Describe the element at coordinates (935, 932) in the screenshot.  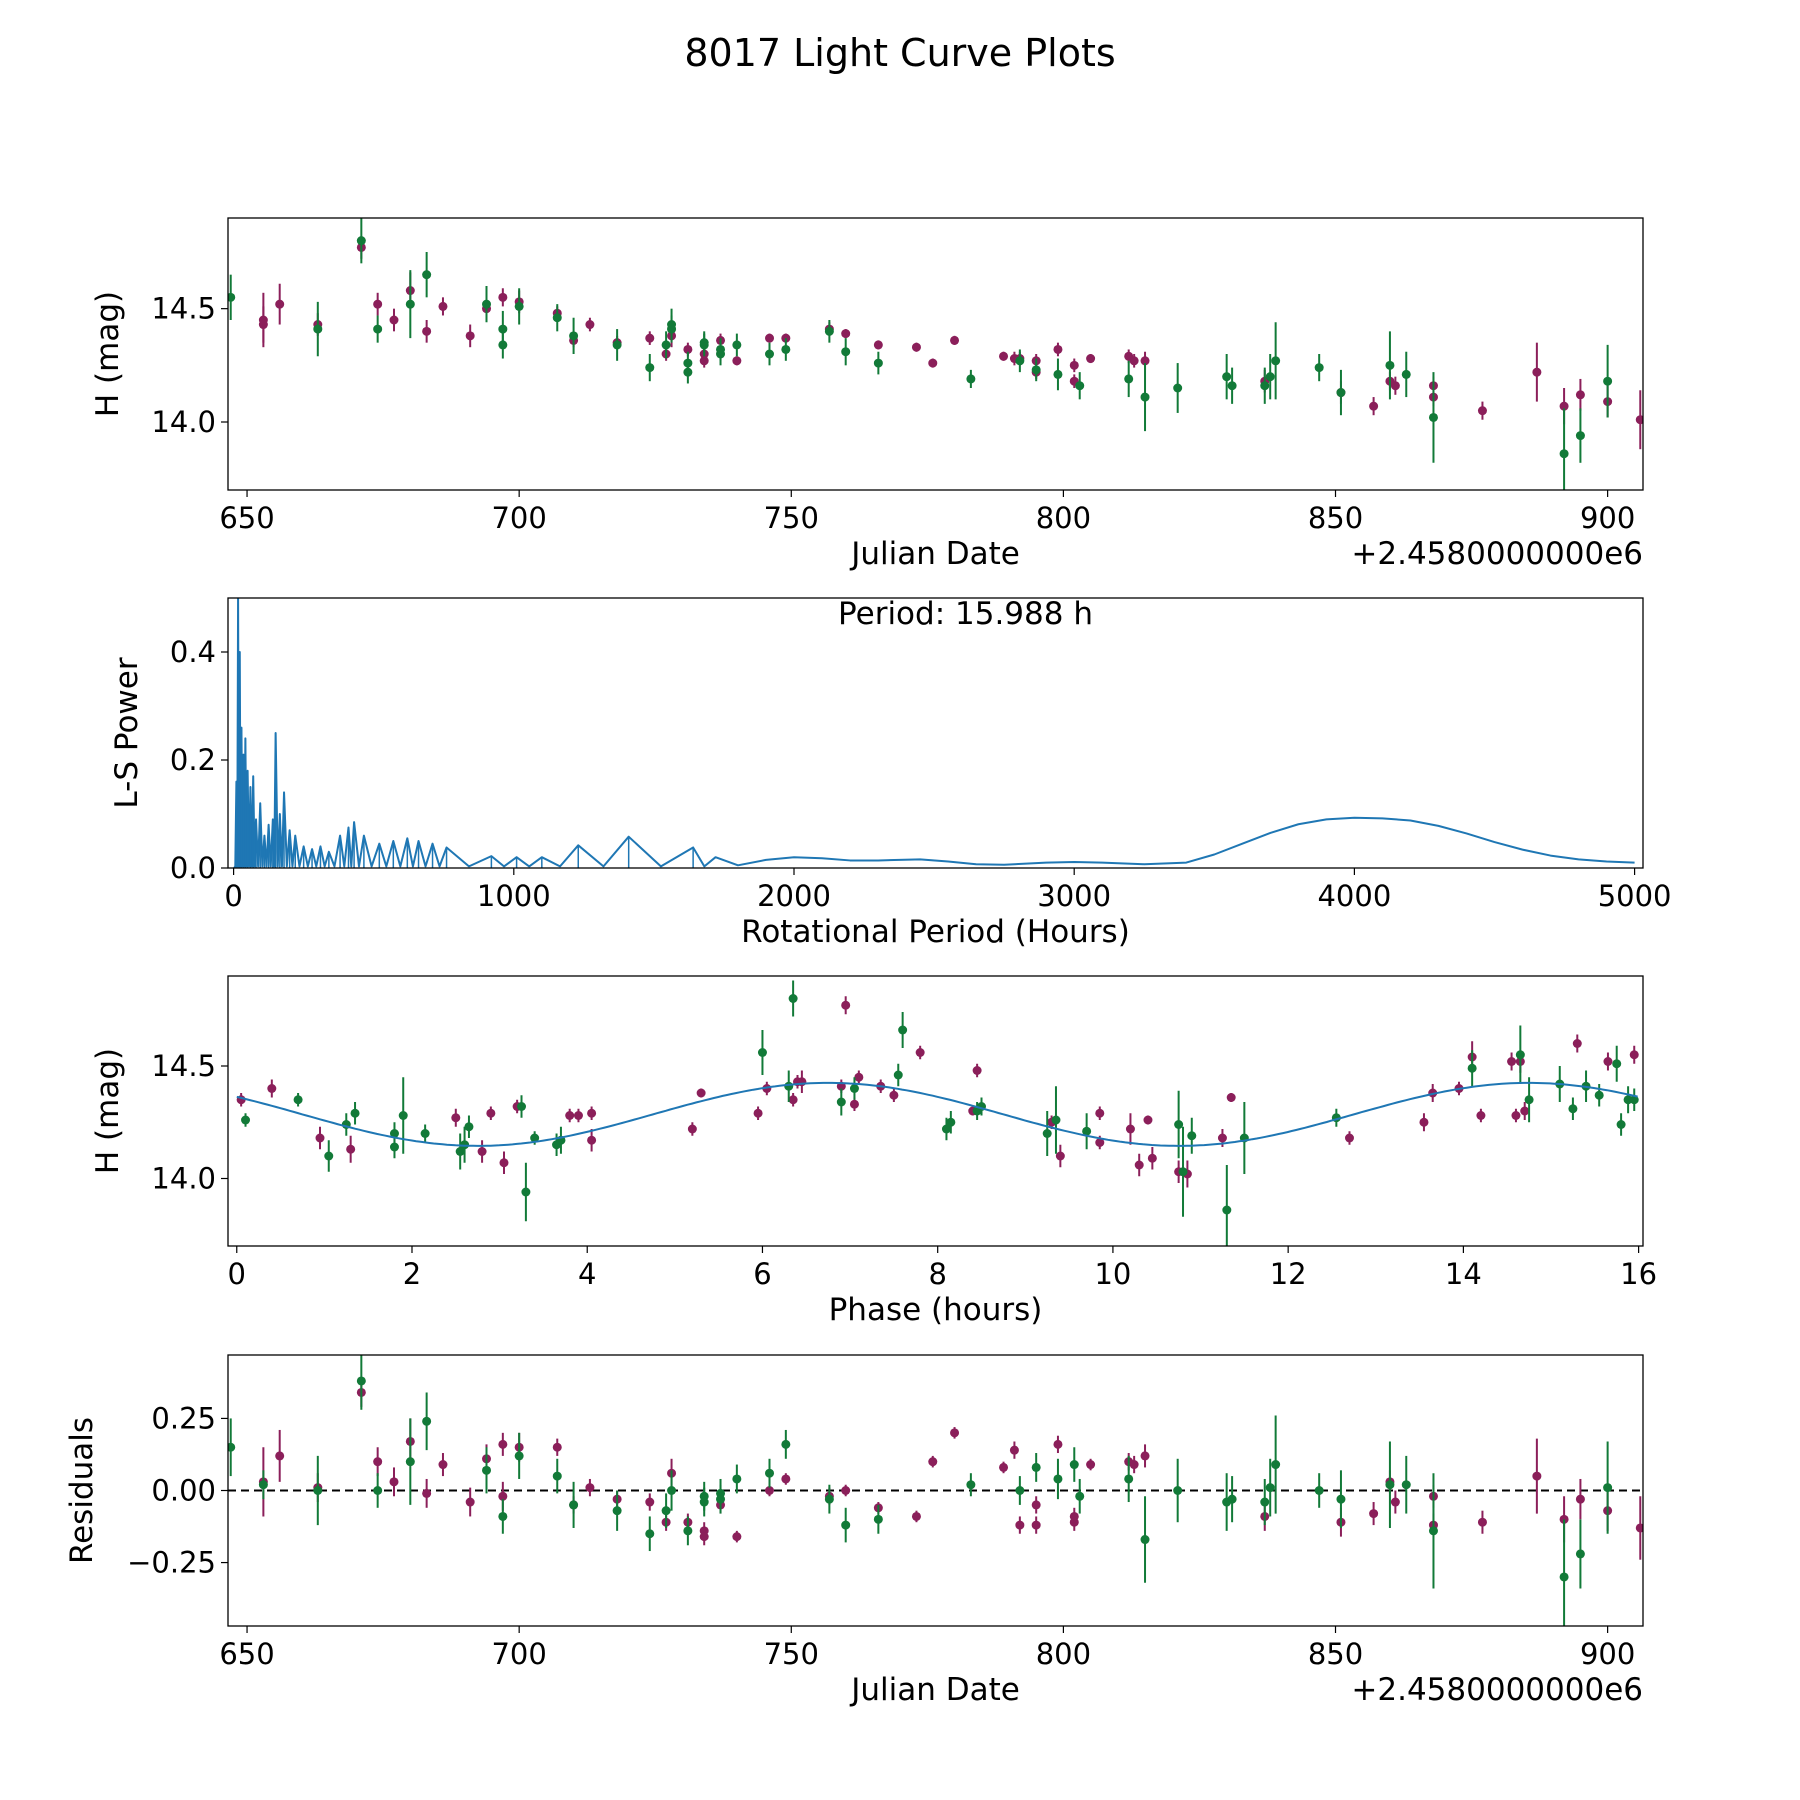
I see `x-axis-label: Rotational Period (Hours)` at that location.